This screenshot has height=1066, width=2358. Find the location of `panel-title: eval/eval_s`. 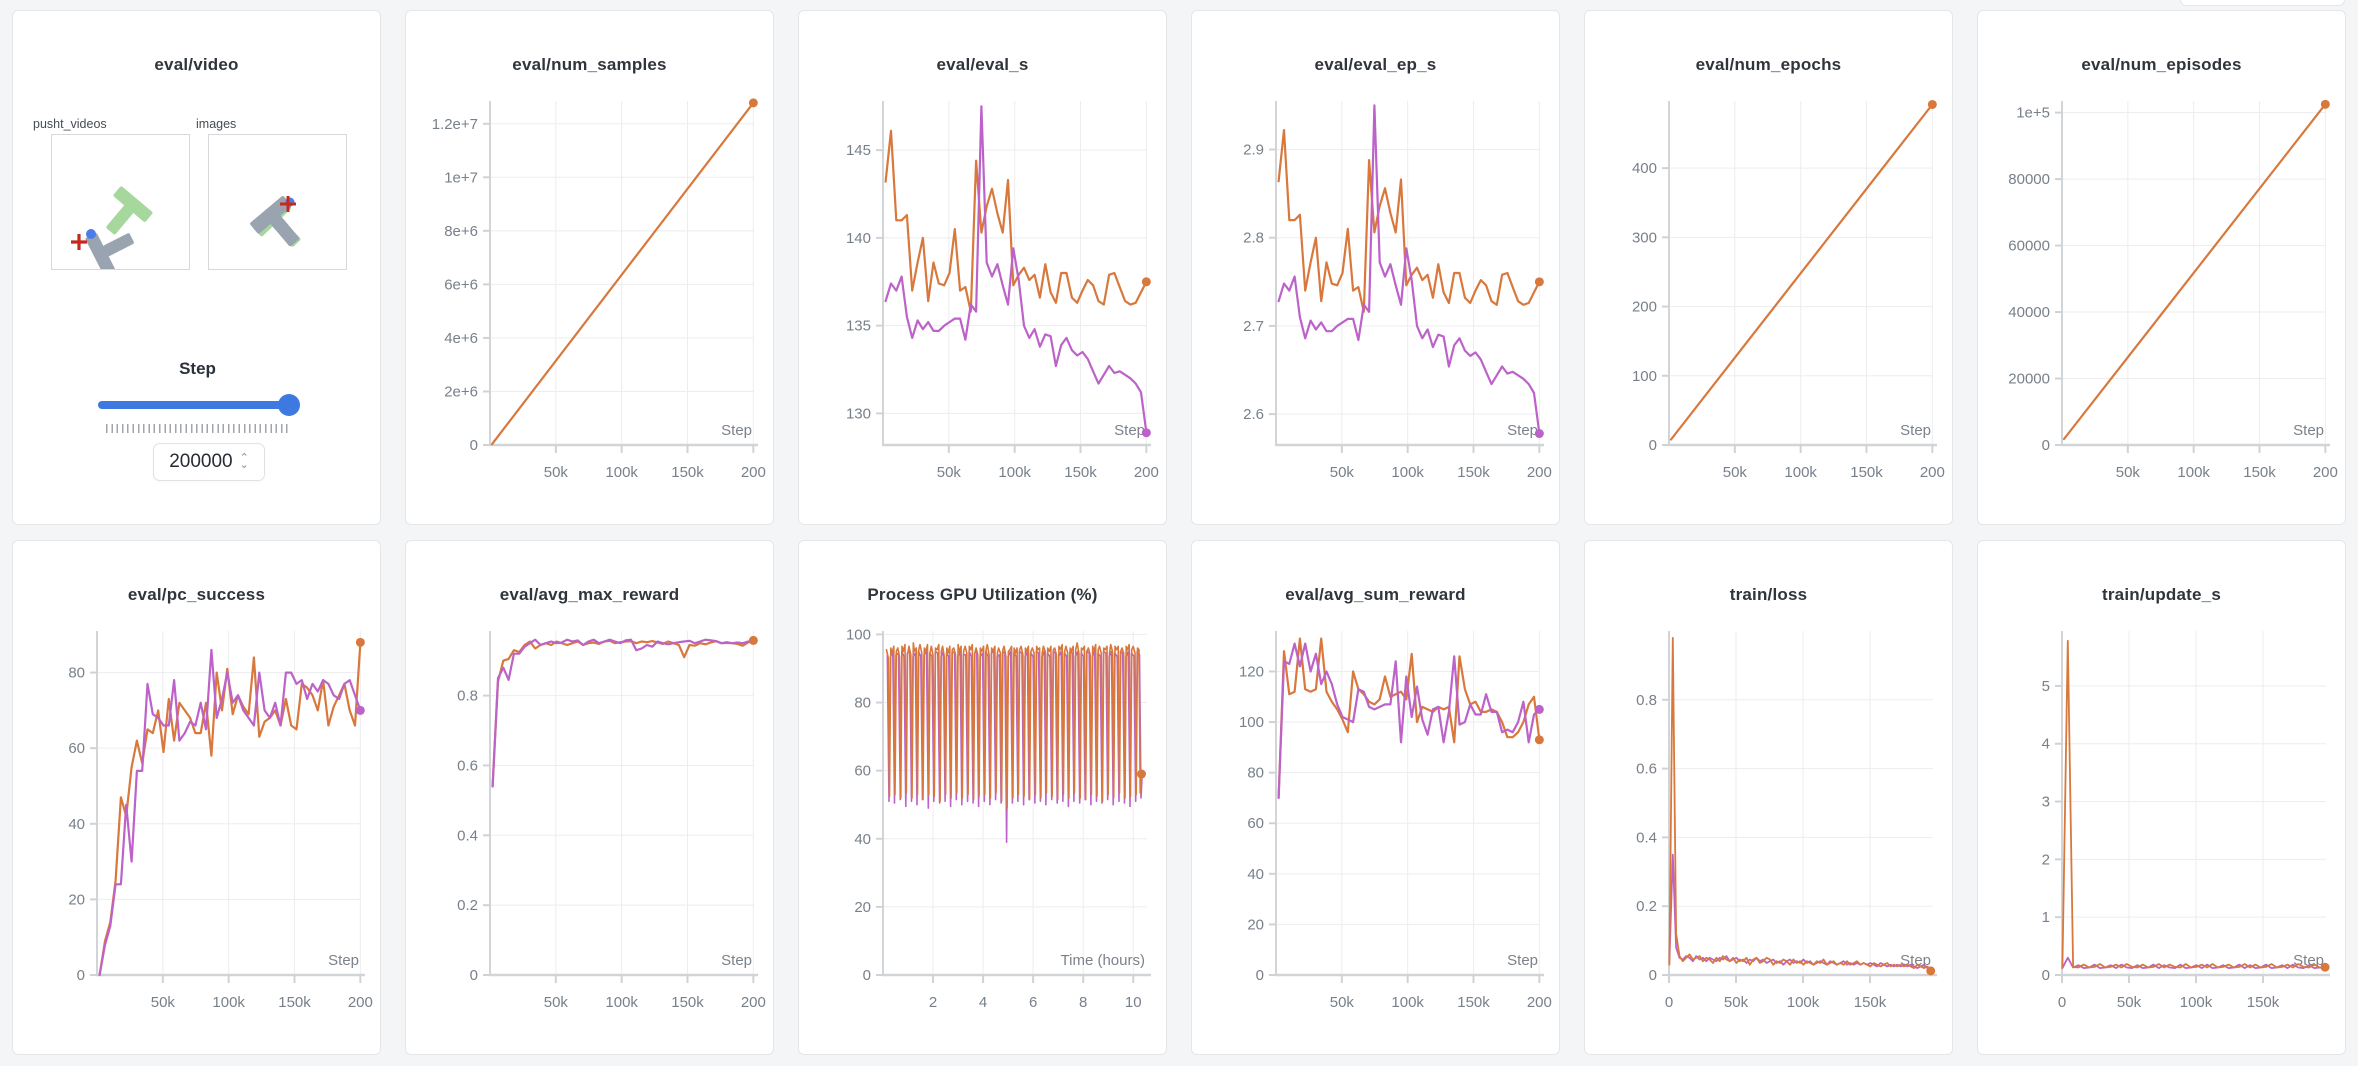

panel-title: eval/eval_s is located at coordinates (982, 64).